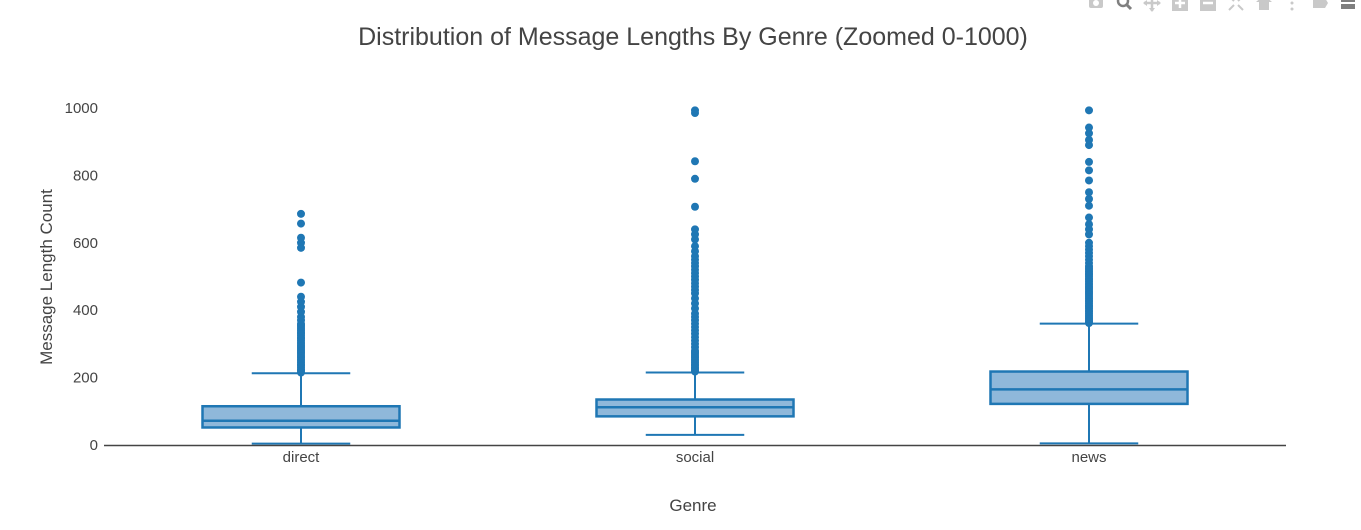 The height and width of the screenshot is (530, 1361). I want to click on x-axis: direct social news, so click(695, 457).